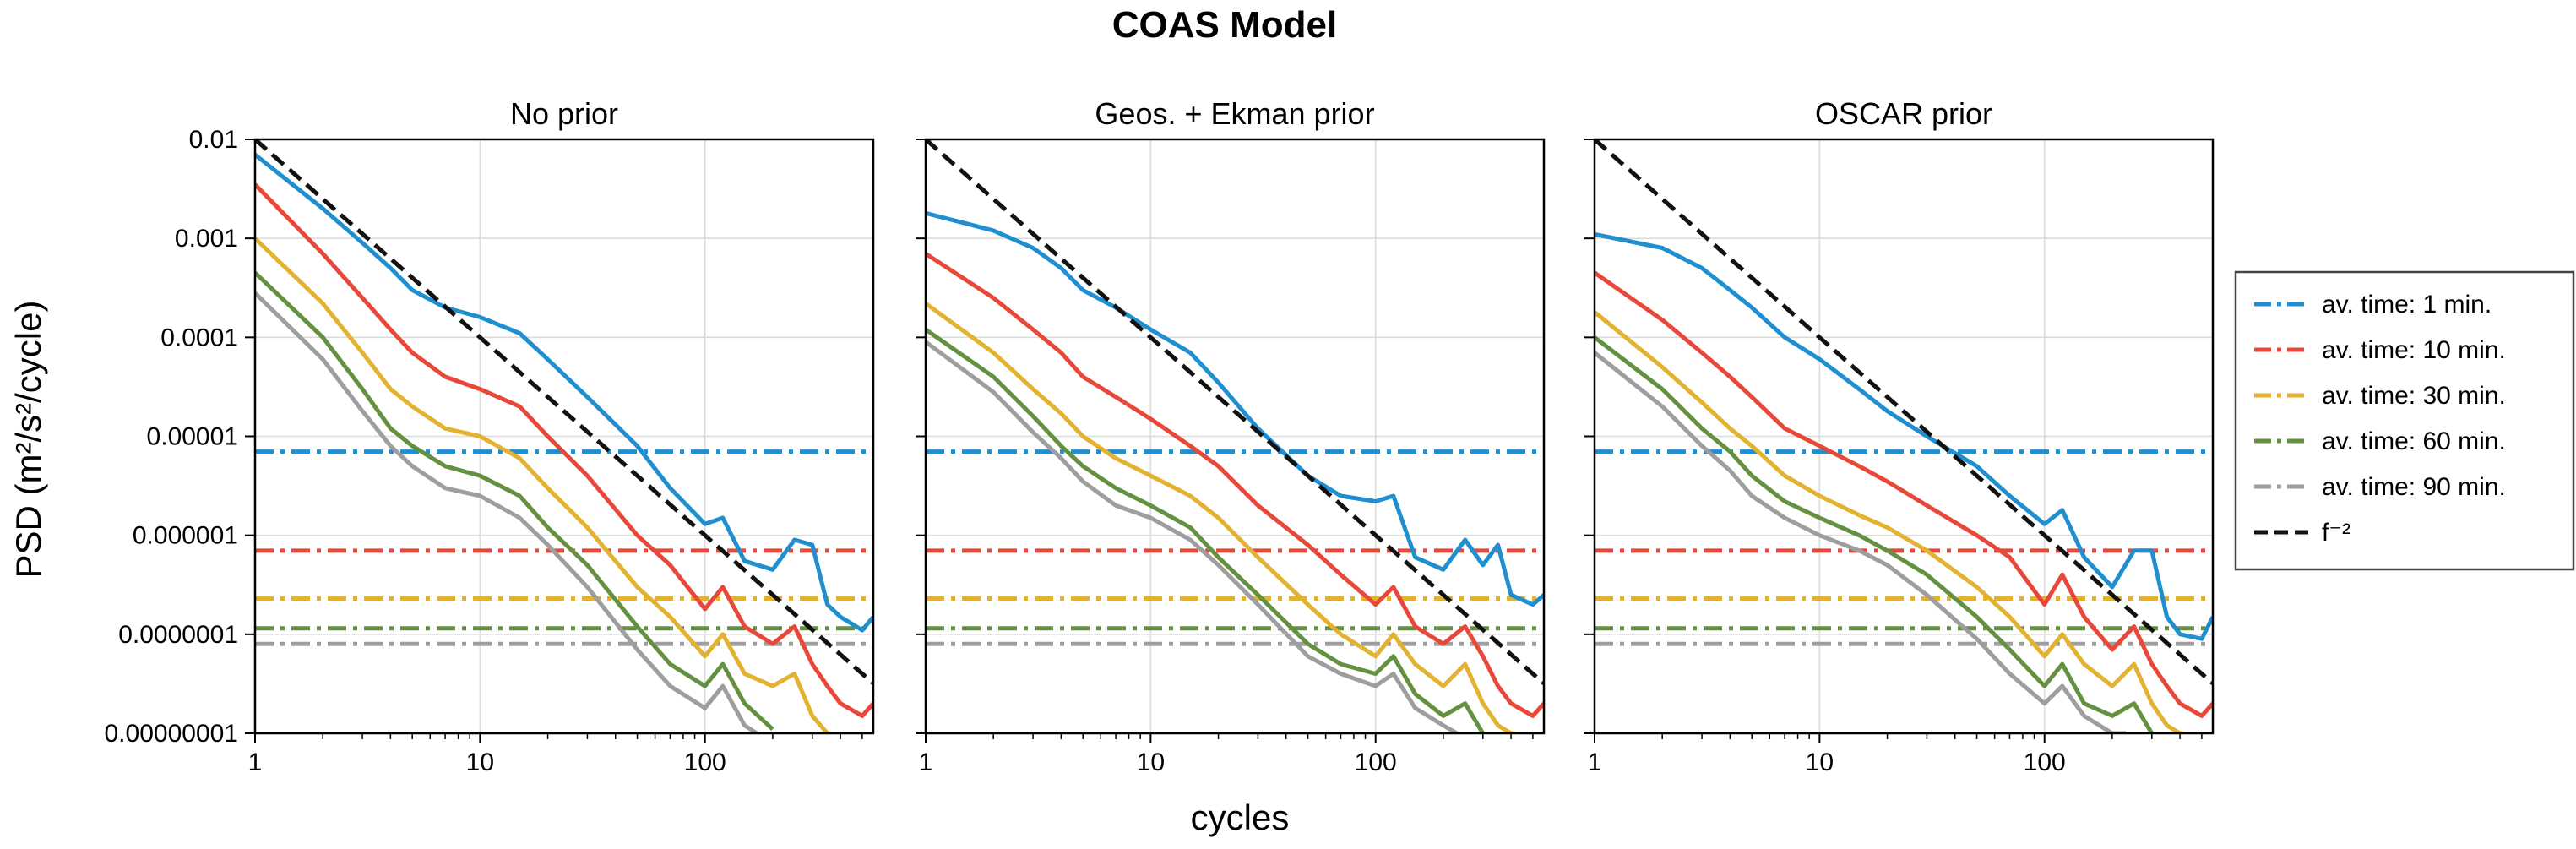 This screenshot has height=849, width=2576. I want to click on legend-label: f⁻², so click(2336, 533).